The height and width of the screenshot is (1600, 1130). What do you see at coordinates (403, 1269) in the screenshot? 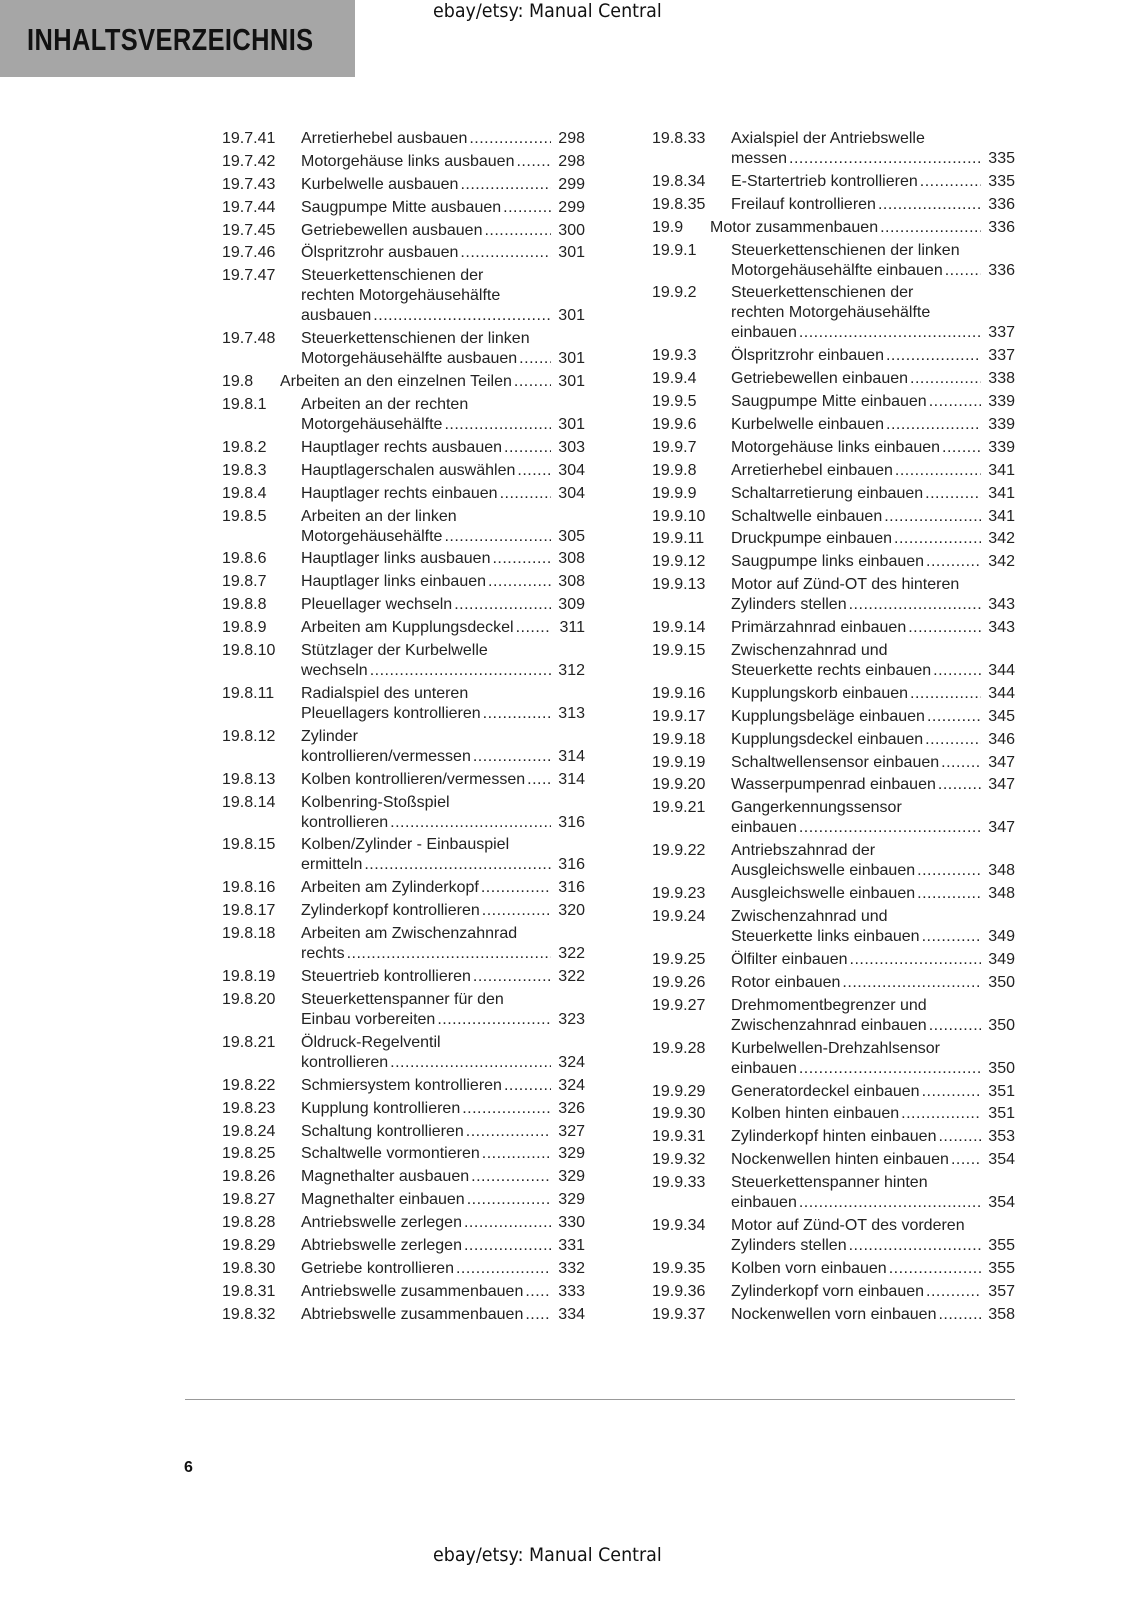
I see `toc-entry: 19.8.30 Getriebe kontrollieren 332` at bounding box center [403, 1269].